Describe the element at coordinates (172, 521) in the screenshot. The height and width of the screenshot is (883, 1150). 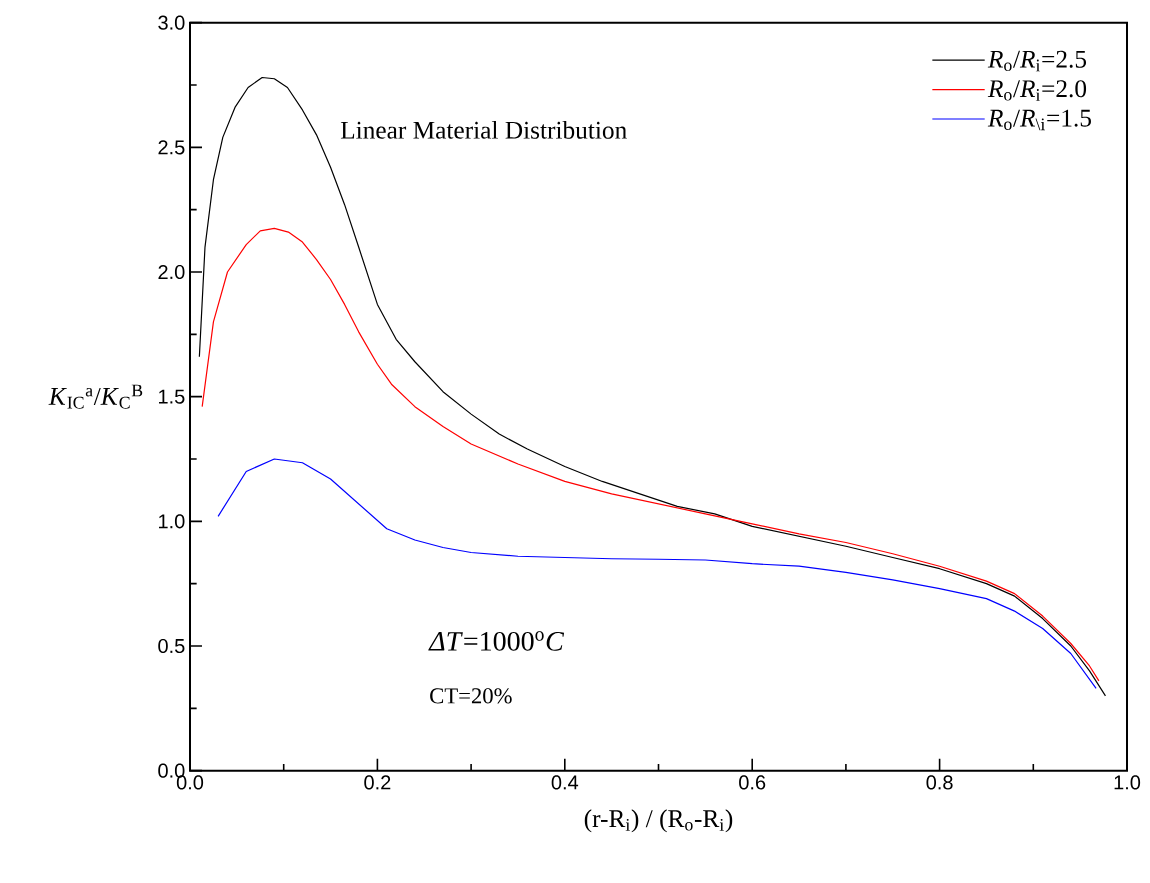
I see `y-tick-label: 1.0` at that location.